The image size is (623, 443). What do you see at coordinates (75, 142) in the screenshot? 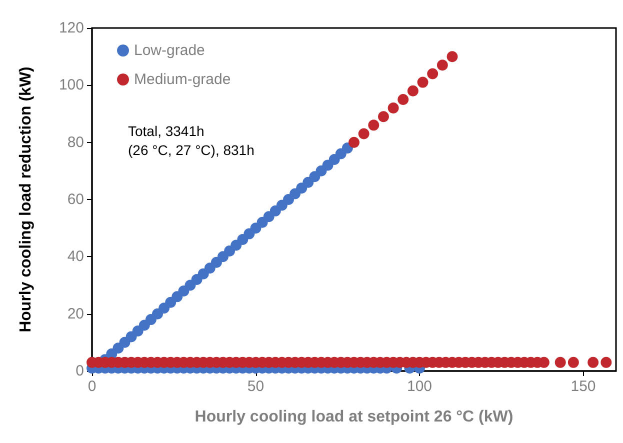
I see `y-tick-label: 80` at bounding box center [75, 142].